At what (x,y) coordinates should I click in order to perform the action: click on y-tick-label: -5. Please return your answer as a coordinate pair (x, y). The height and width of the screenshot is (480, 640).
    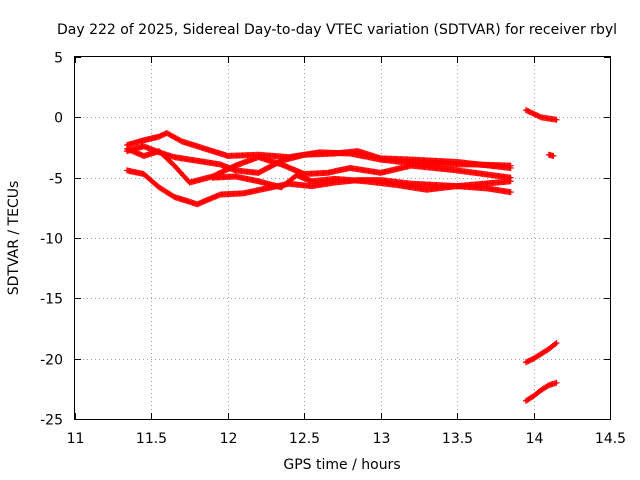
    Looking at the image, I should click on (56, 180).